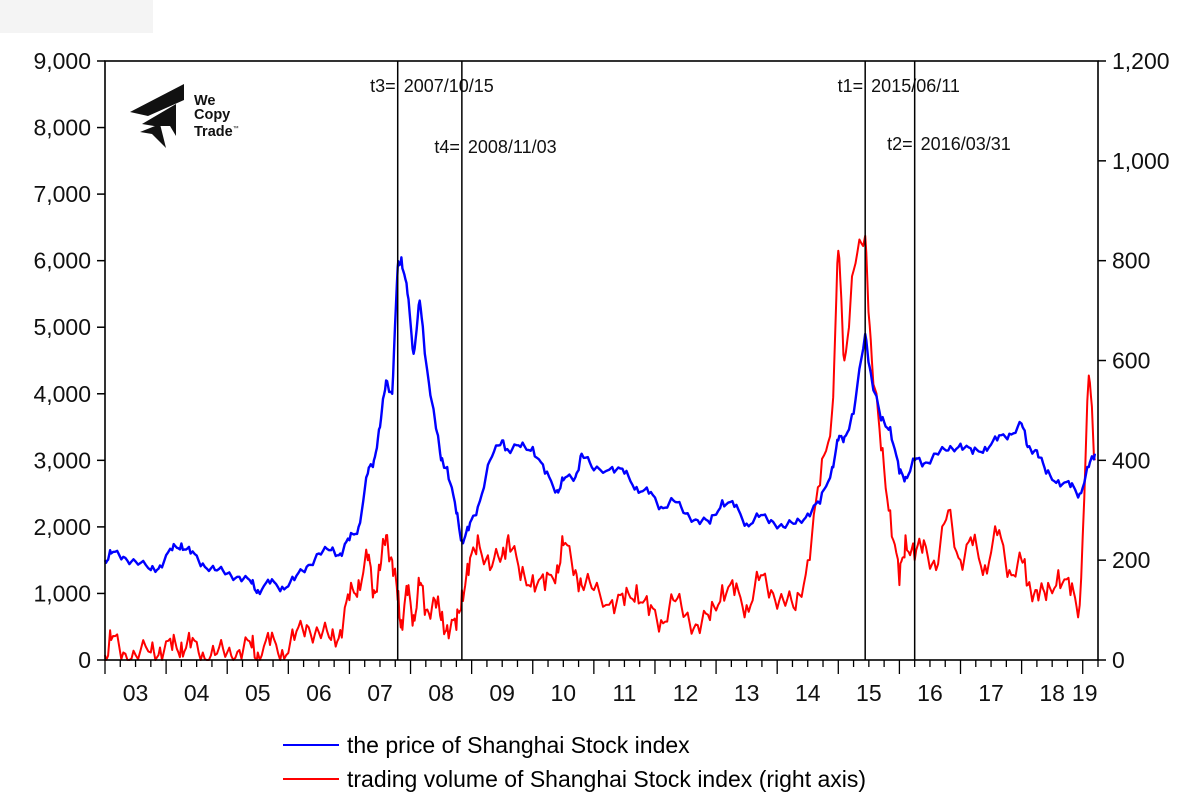  Describe the element at coordinates (62, 460) in the screenshot. I see `y-left-tick-label: 3,000` at that location.